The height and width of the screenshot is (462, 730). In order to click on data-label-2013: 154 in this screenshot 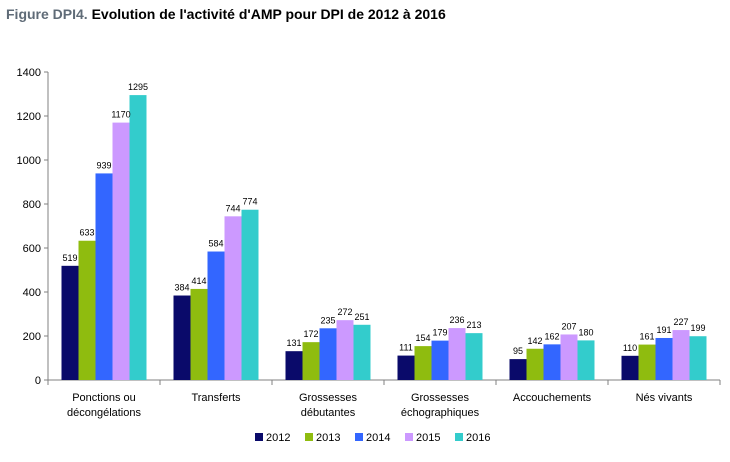, I will do `click(422, 338)`.